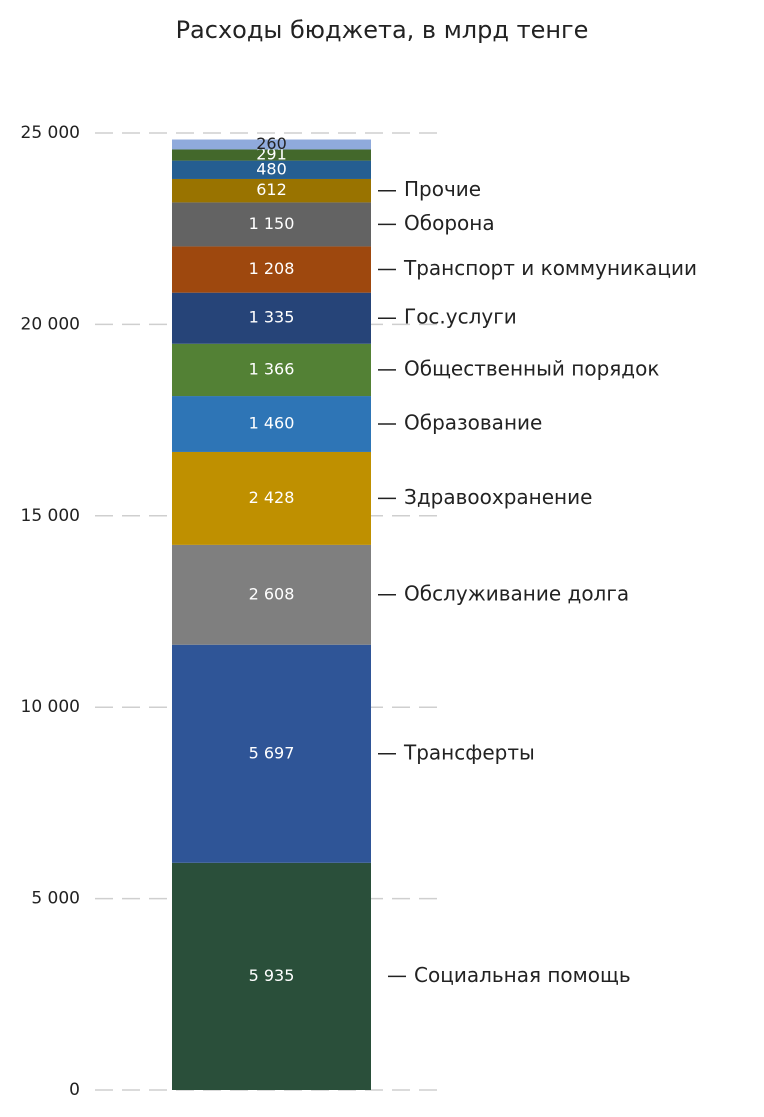 This screenshot has width=764, height=1117. I want to click on segment-label: Обслуживание долга, so click(516, 593).